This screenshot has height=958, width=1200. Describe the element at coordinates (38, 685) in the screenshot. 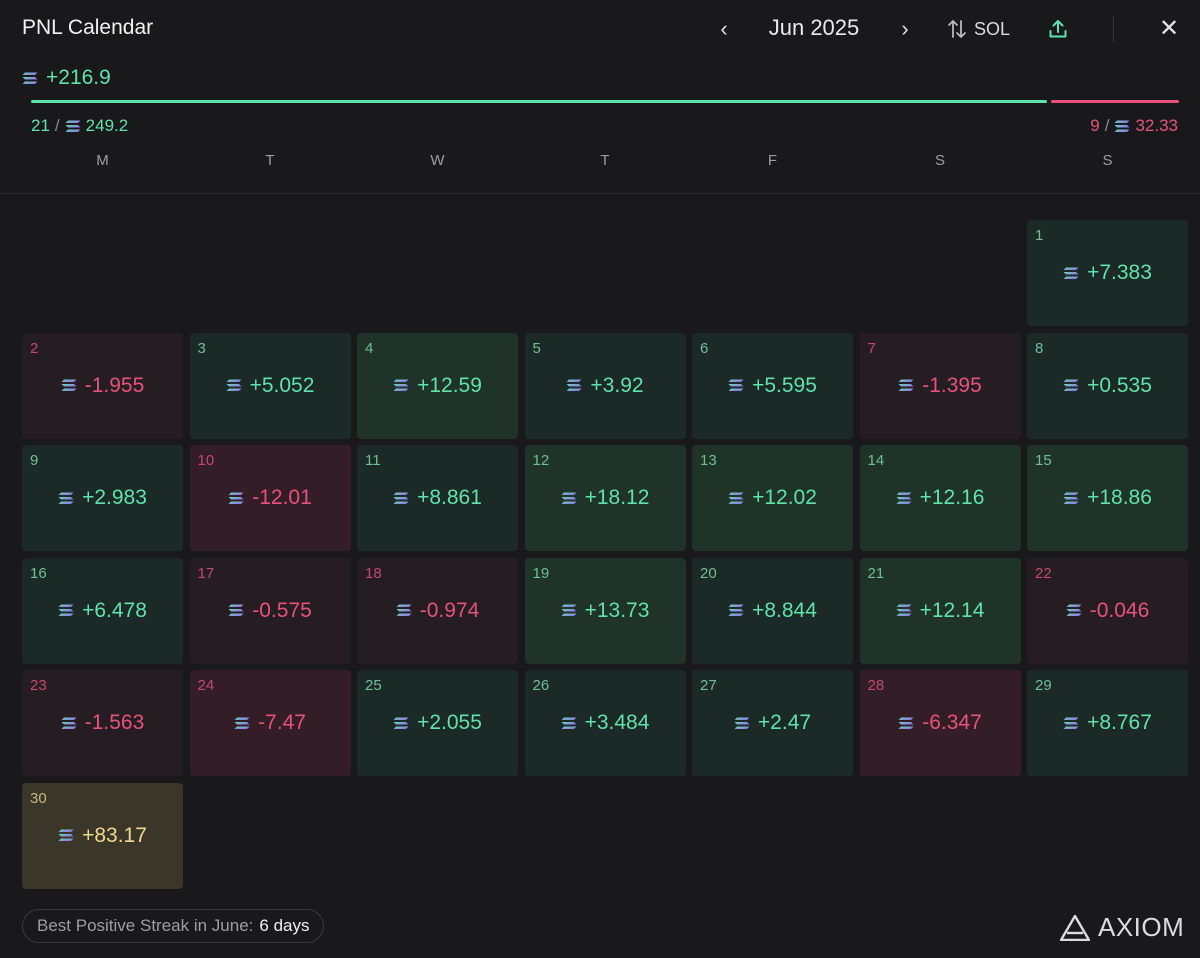

I see `day-number: 23` at that location.